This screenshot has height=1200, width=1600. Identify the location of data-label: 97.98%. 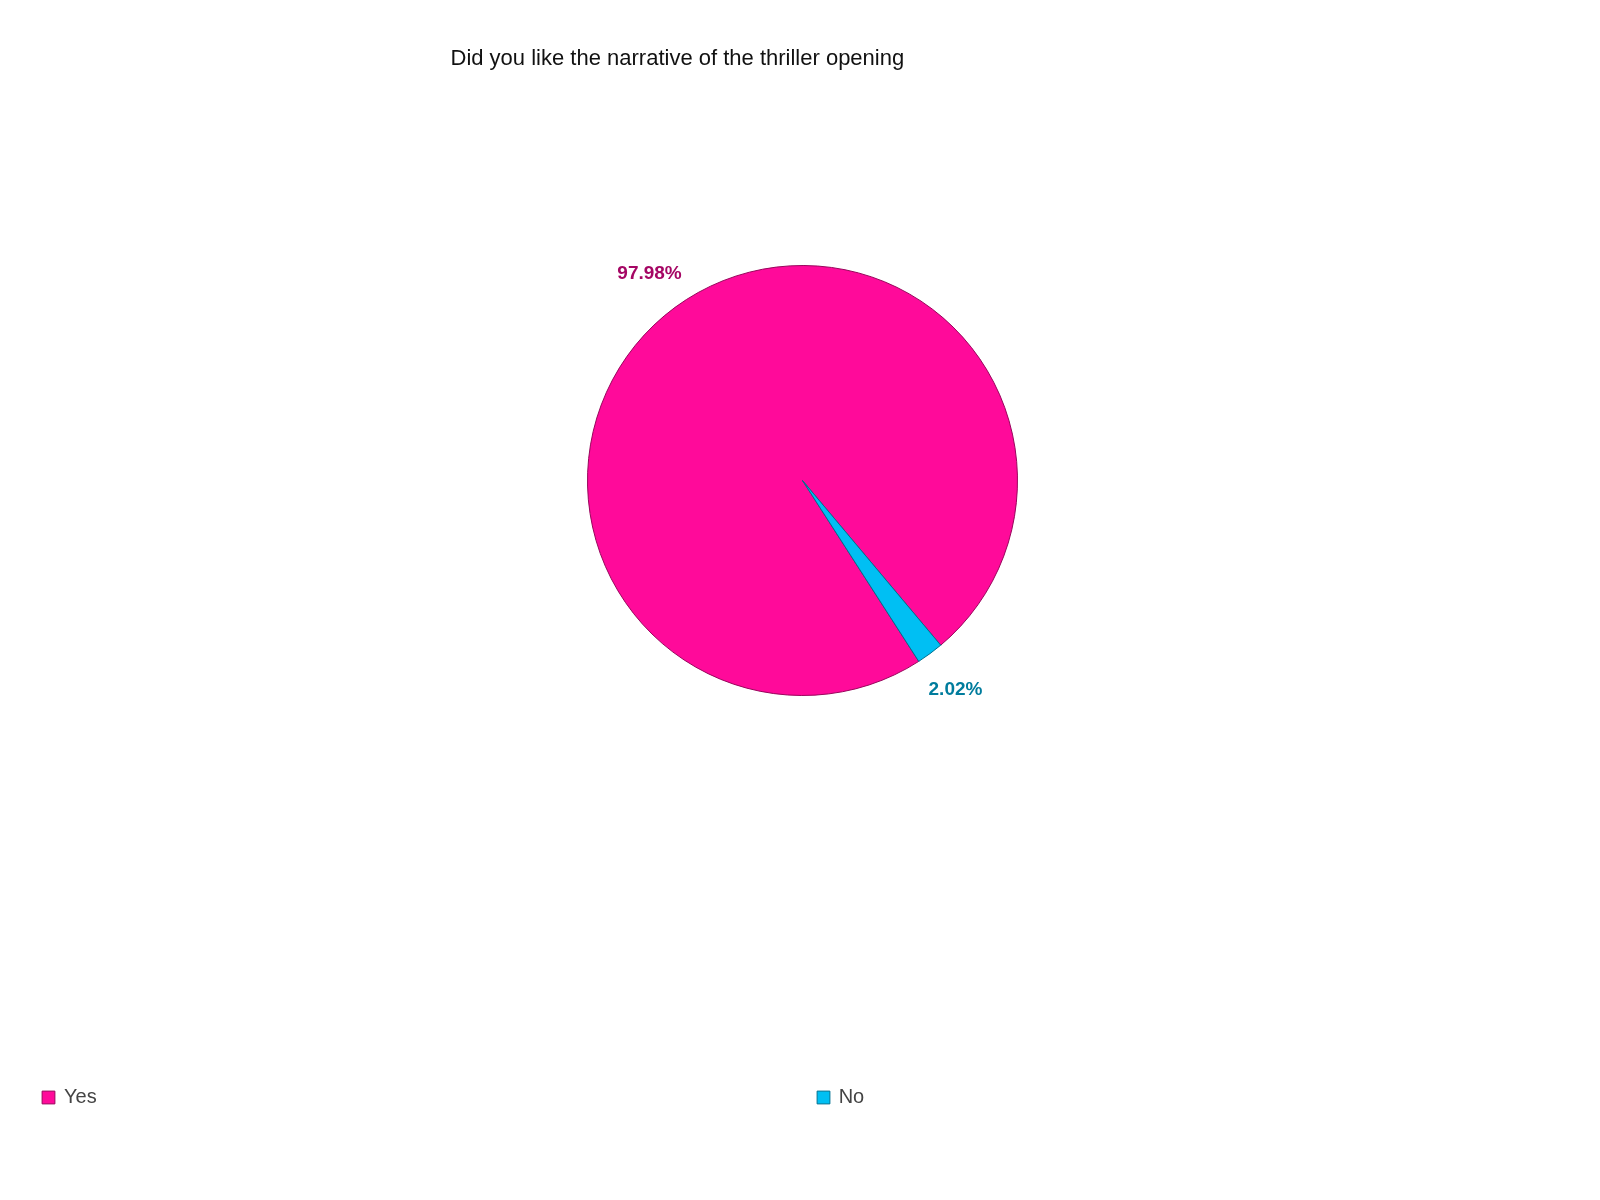
(649, 273).